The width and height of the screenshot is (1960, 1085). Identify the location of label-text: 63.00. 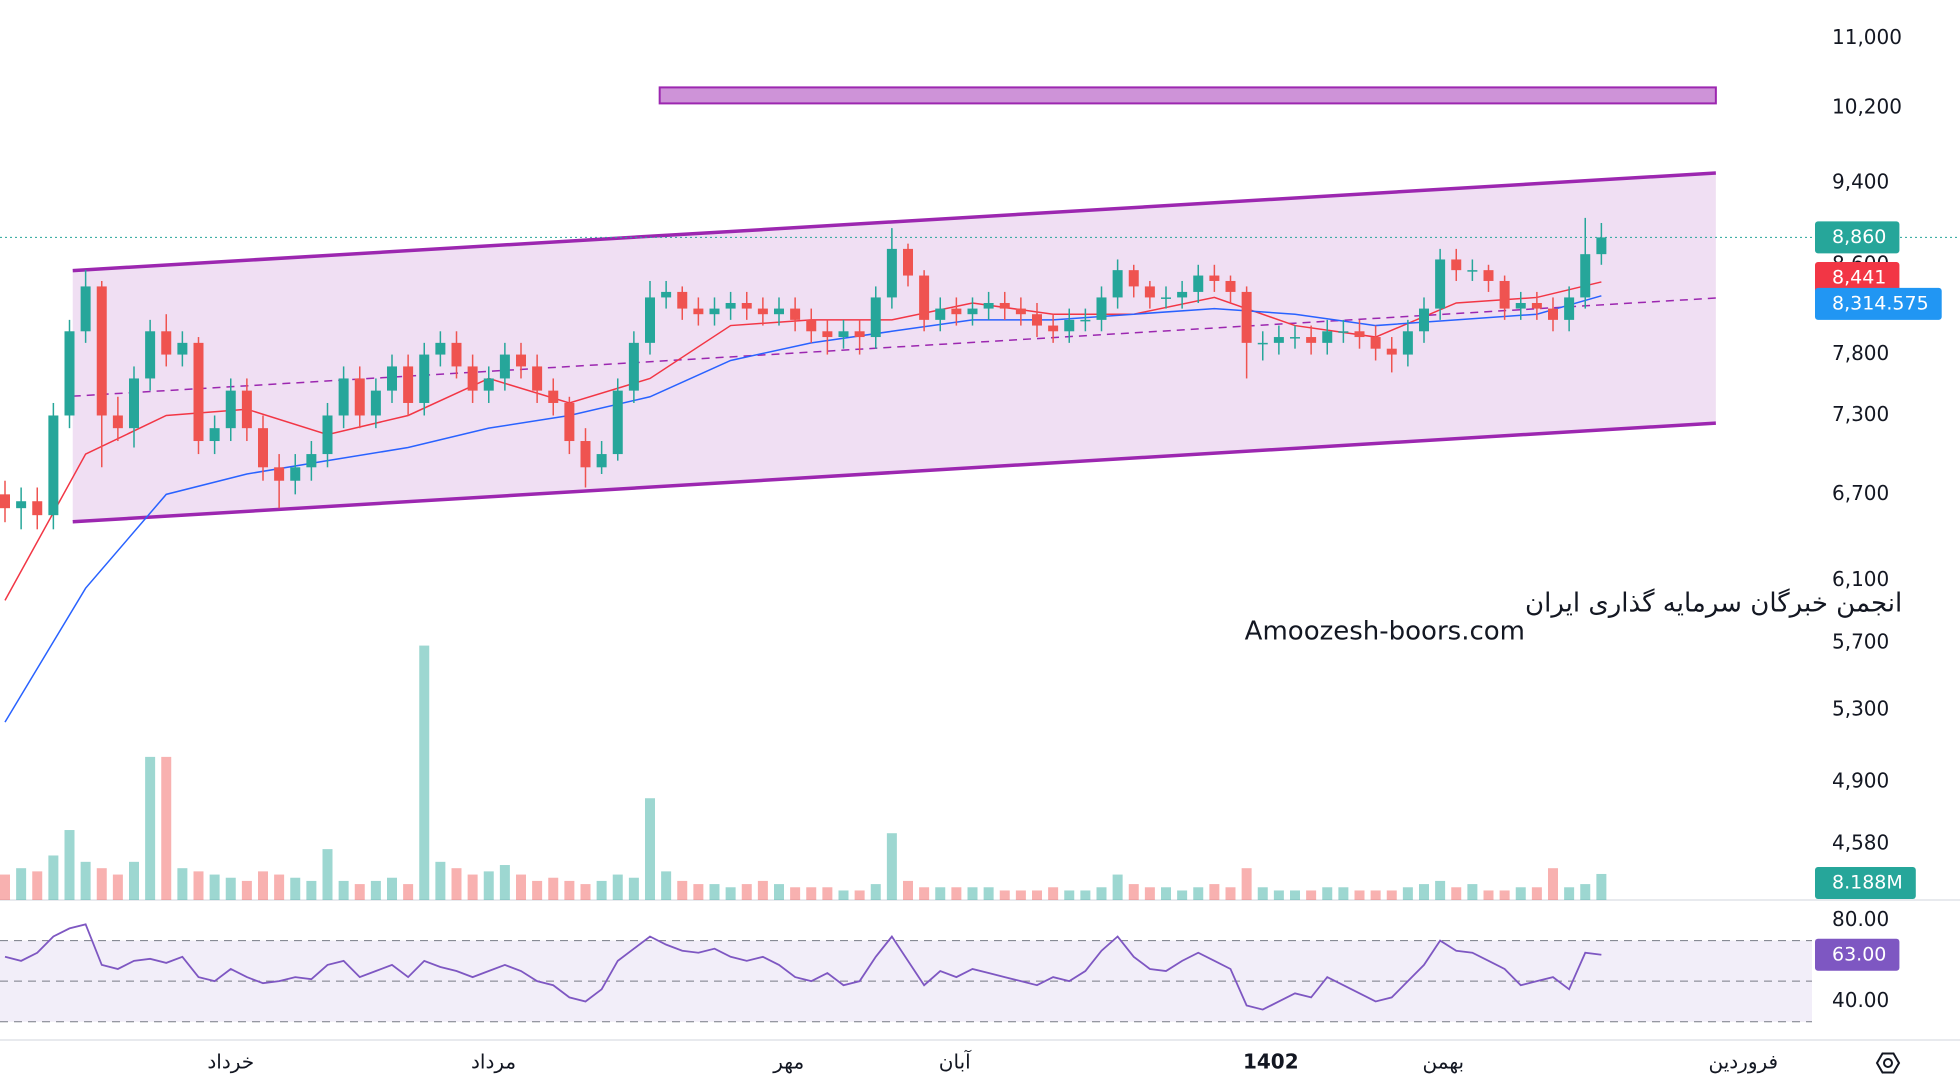
(1859, 954).